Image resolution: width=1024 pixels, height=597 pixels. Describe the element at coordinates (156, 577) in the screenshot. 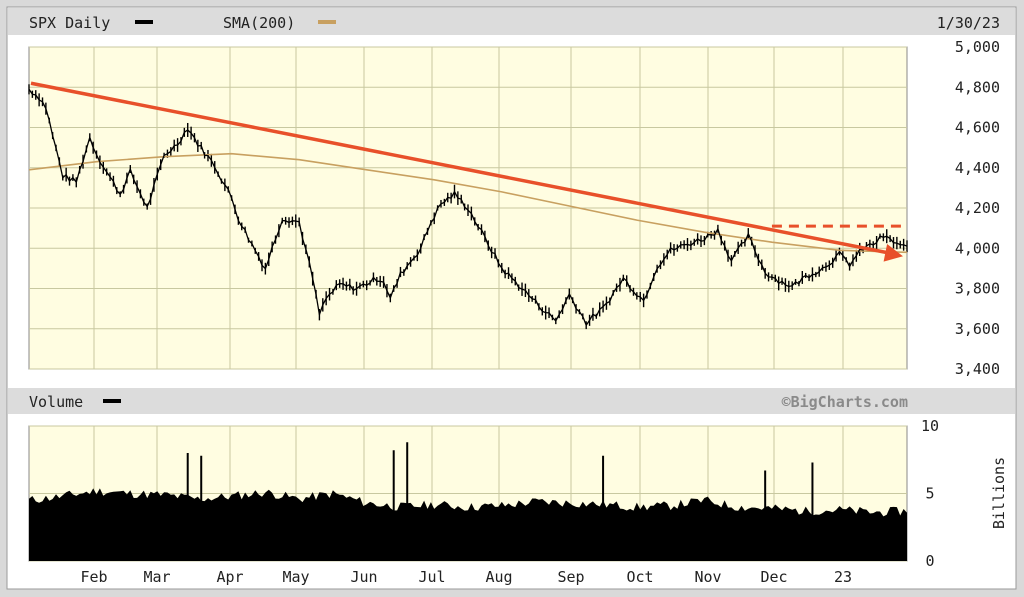

I see `x-tick-label: Mar` at that location.